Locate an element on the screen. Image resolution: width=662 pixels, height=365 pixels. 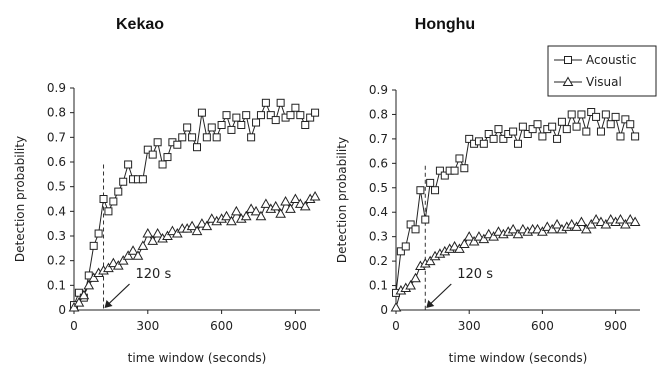
annotation-arrowhead is located at coordinates (430, 304).